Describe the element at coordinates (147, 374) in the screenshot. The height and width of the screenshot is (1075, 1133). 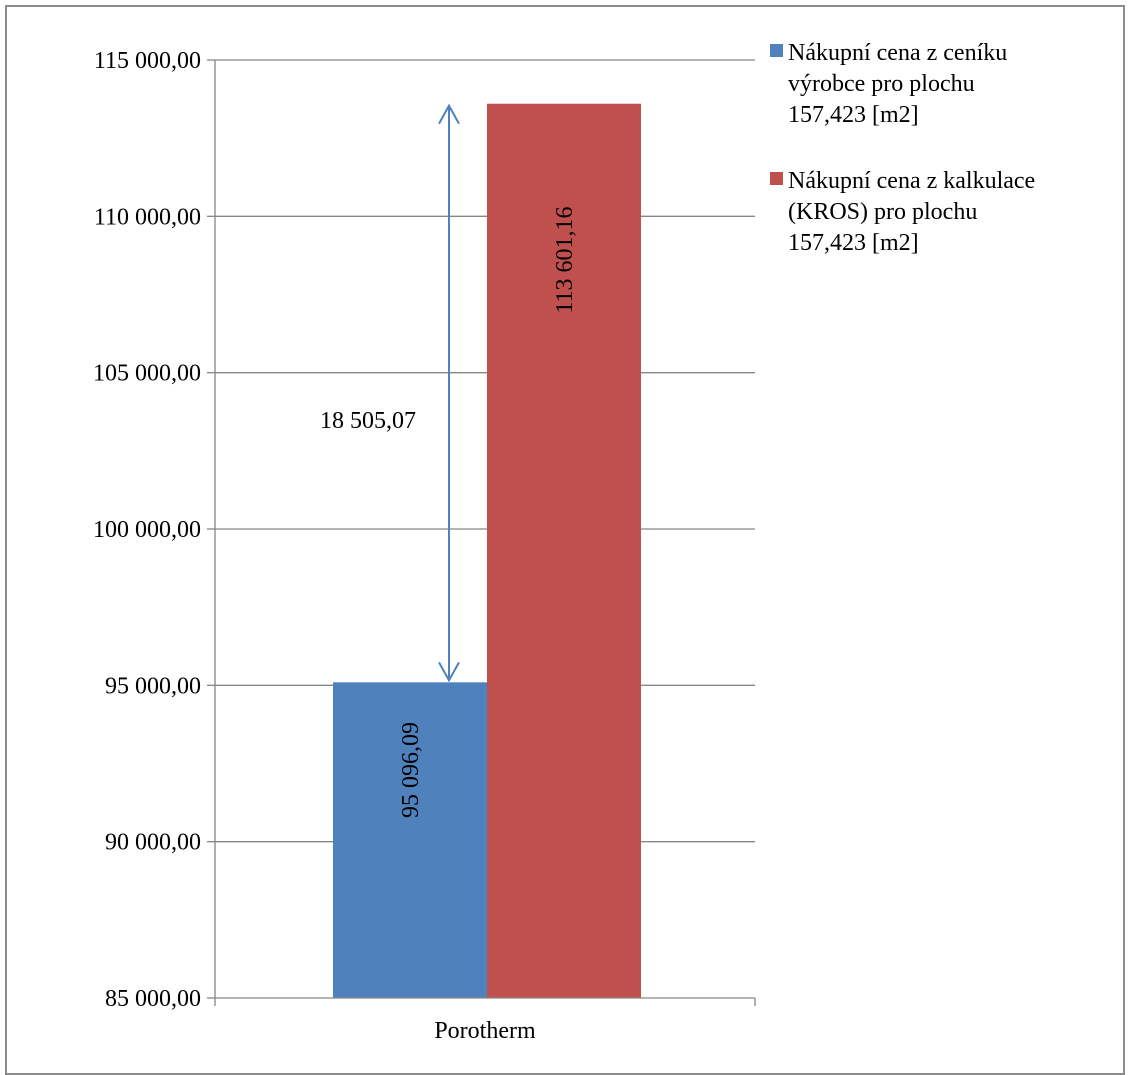
I see `y-tick-label: 105 000,00` at that location.